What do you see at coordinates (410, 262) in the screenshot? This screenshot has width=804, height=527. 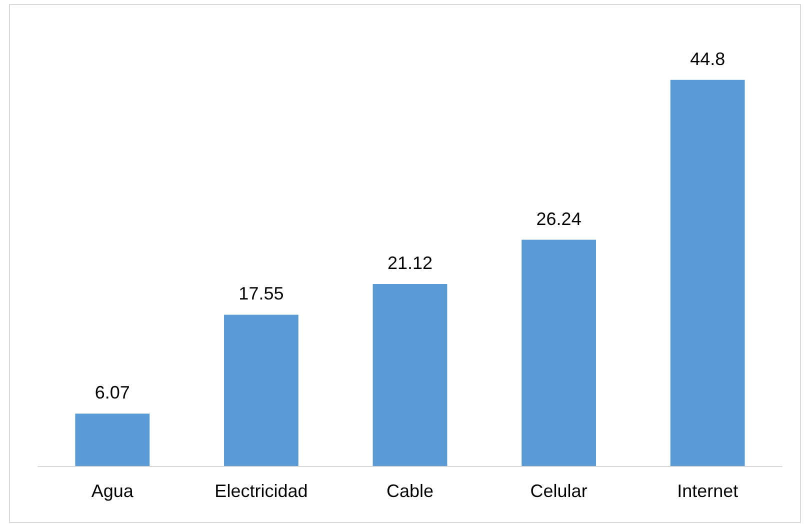 I see `data-label: 21.12` at bounding box center [410, 262].